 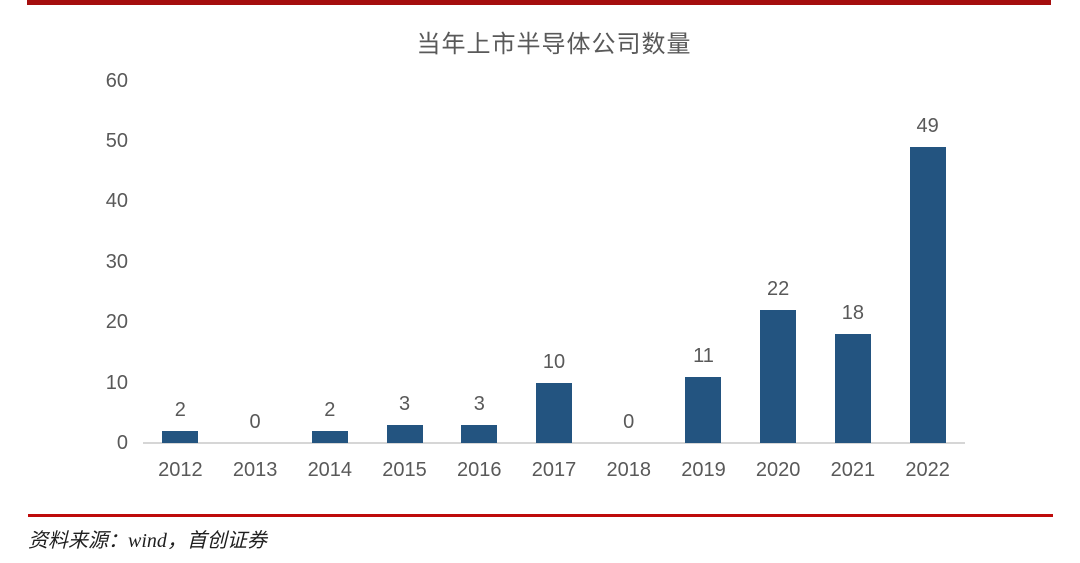 What do you see at coordinates (703, 470) in the screenshot?
I see `x-tick-label: 2019` at bounding box center [703, 470].